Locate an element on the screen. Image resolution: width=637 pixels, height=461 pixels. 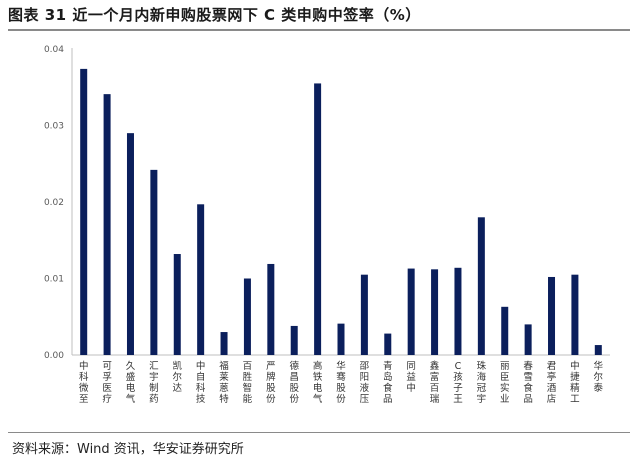
category-label: 福莱蒽特 is located at coordinates (224, 382).